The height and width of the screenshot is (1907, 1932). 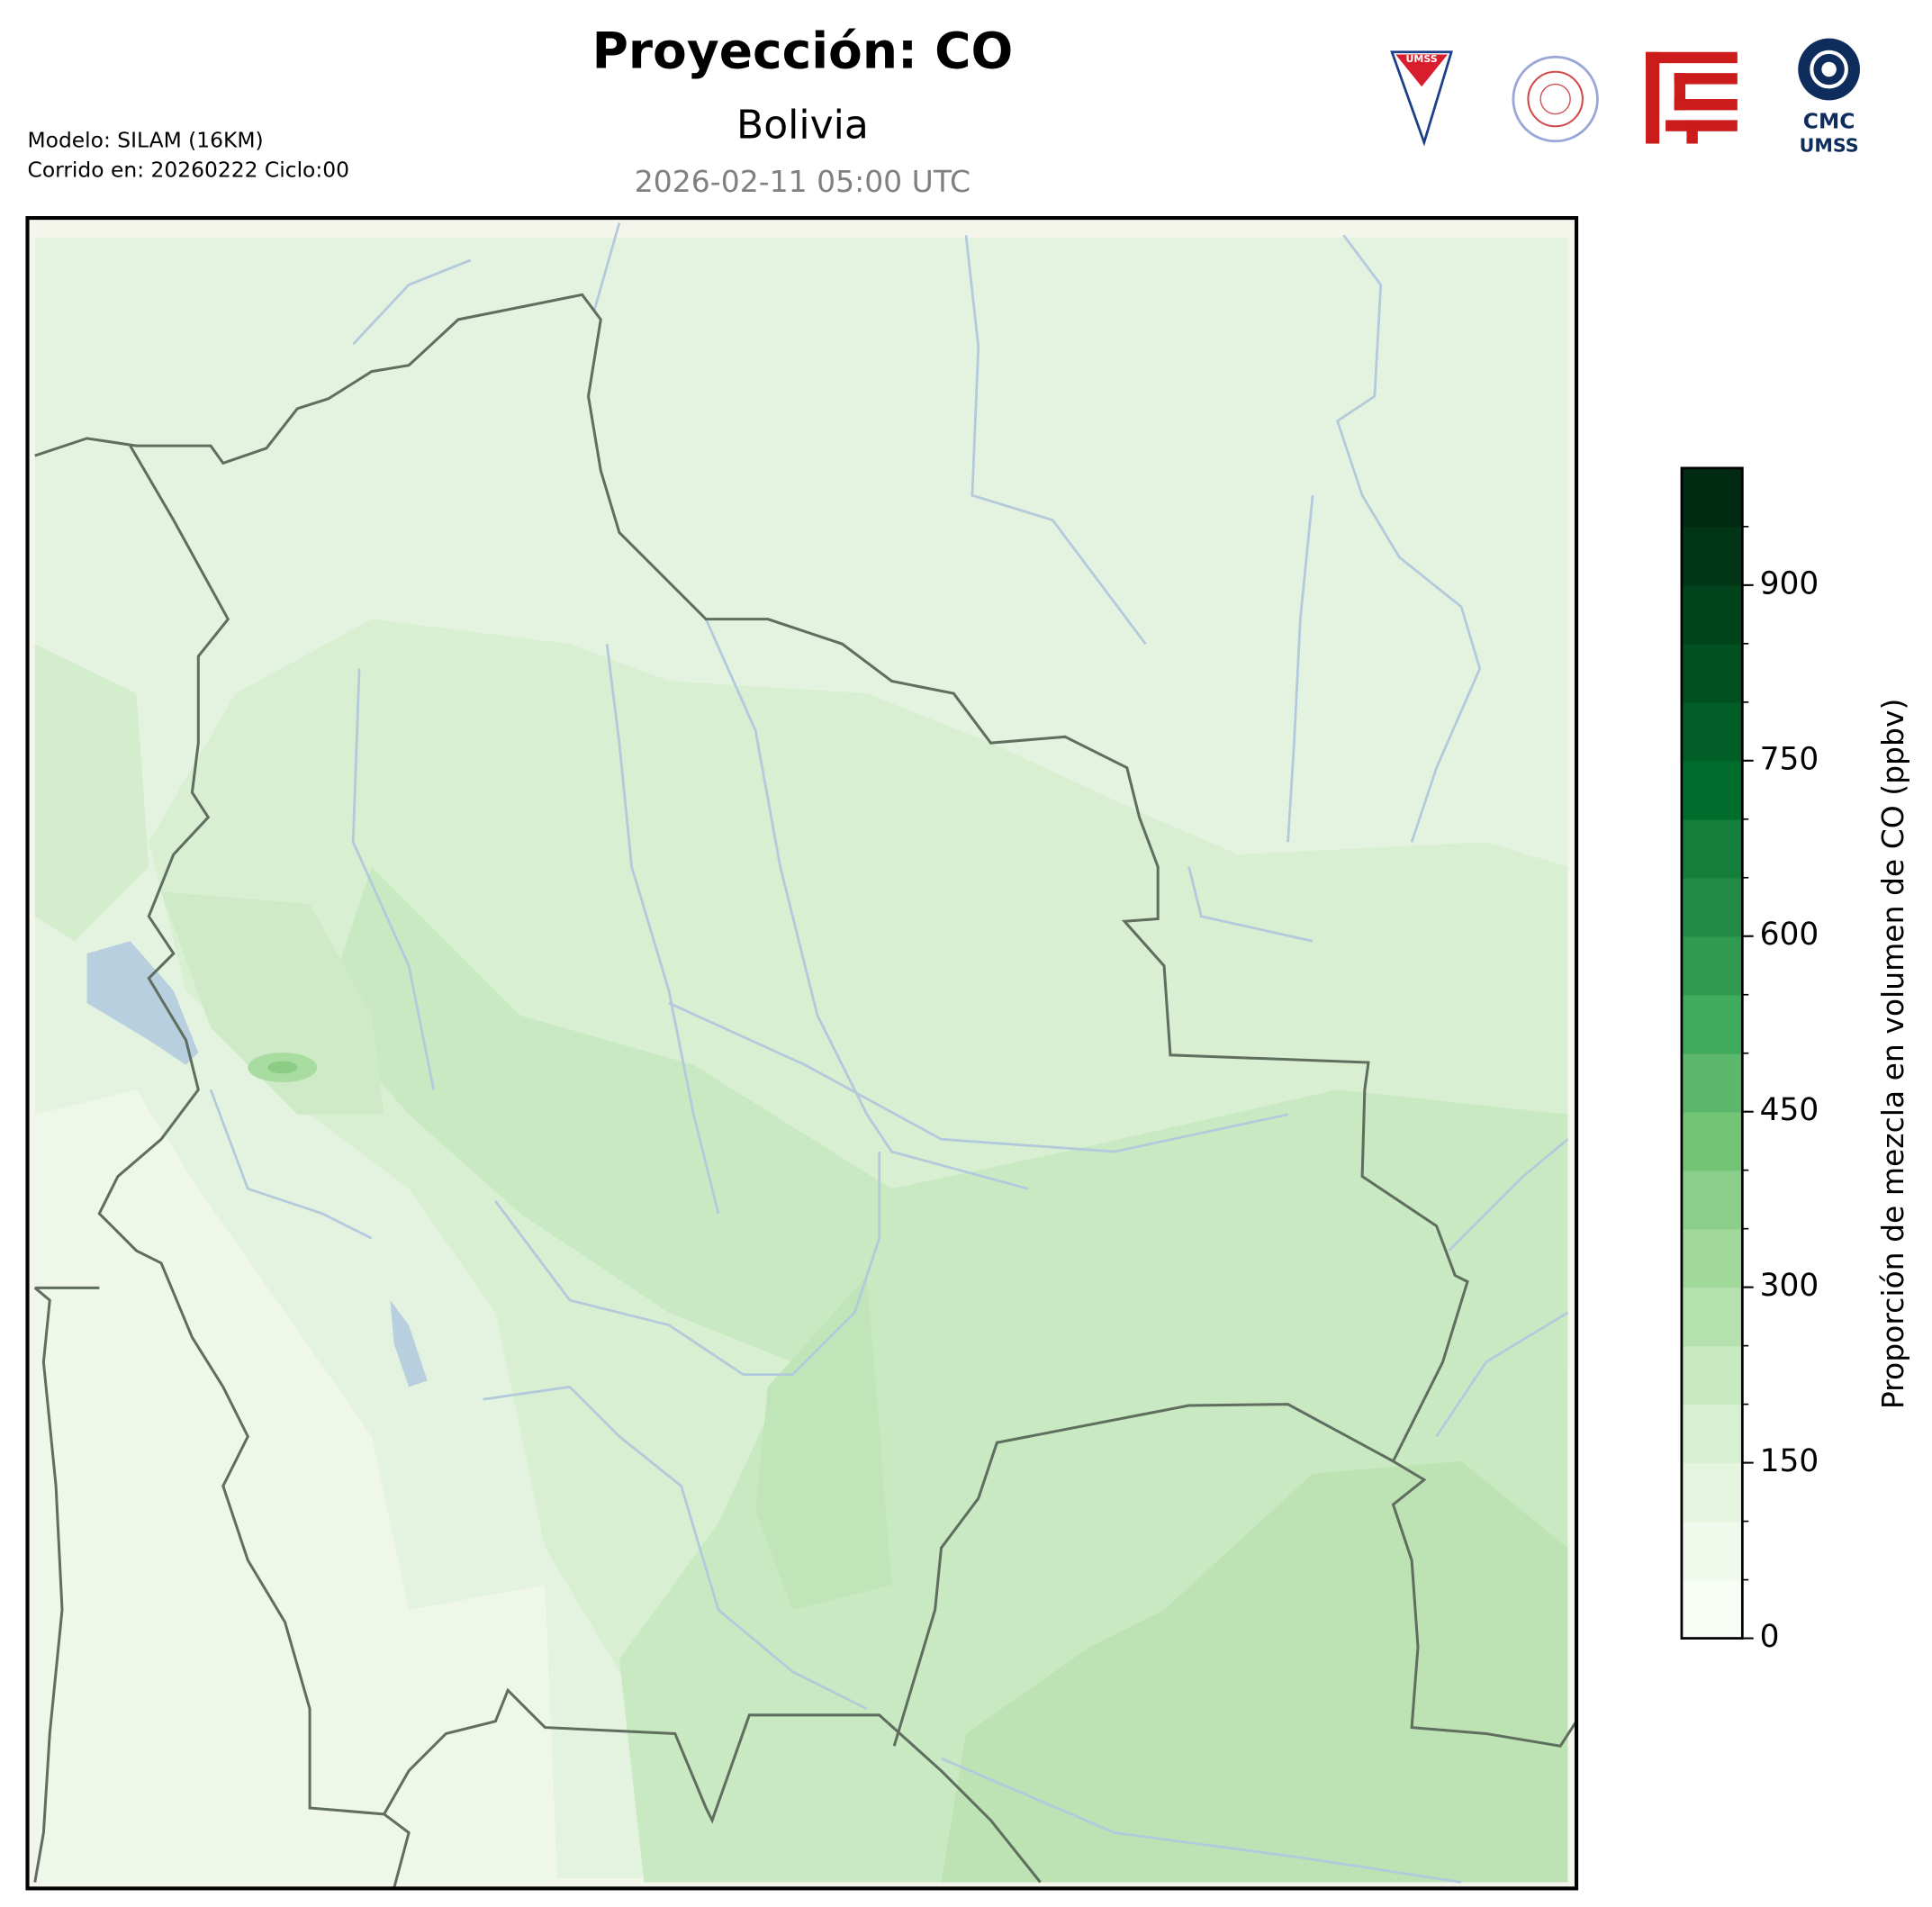 What do you see at coordinates (1770, 1637) in the screenshot?
I see `tick-label: 0` at bounding box center [1770, 1637].